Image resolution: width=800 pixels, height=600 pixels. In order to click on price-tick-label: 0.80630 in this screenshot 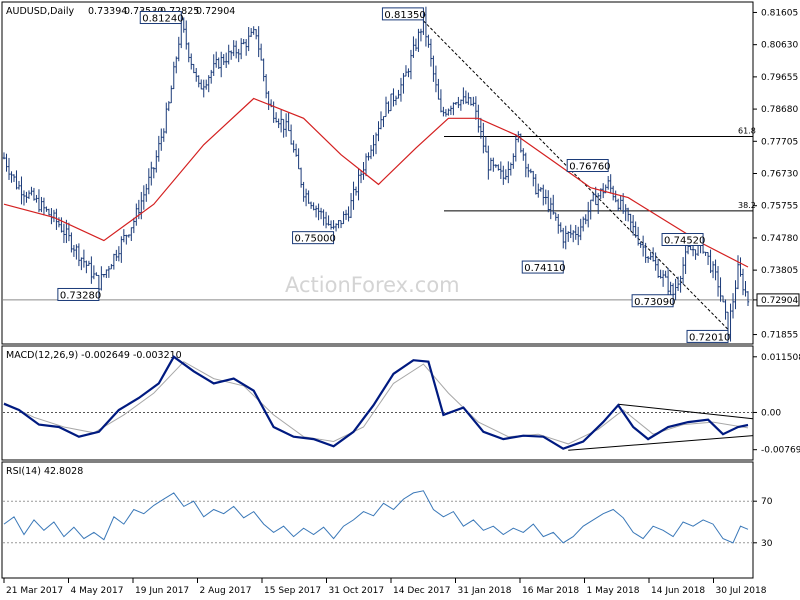, I will do `click(779, 46)`.